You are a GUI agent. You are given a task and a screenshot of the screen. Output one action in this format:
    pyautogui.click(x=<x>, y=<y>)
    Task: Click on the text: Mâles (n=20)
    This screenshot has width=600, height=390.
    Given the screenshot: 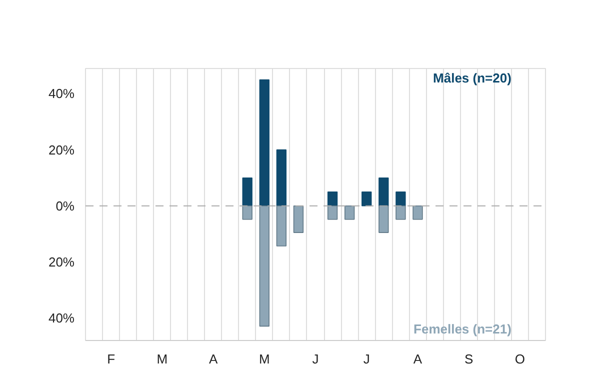 What is the action you would take?
    pyautogui.click(x=472, y=78)
    